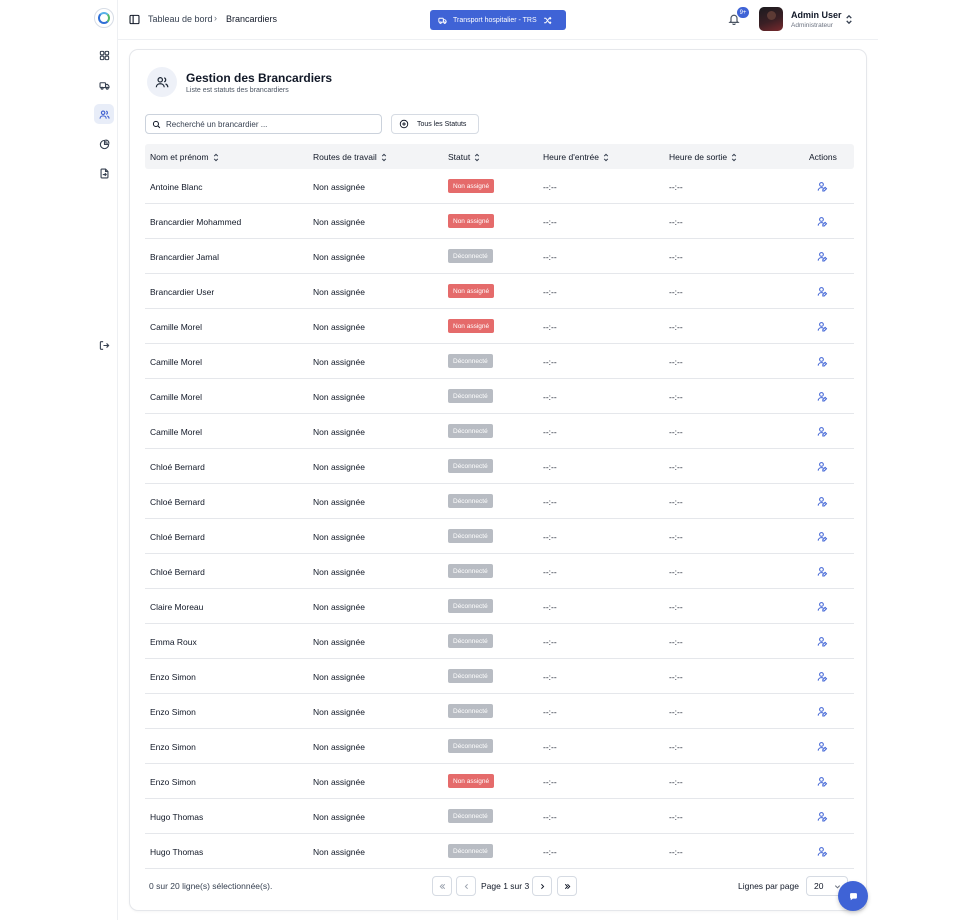 The height and width of the screenshot is (920, 966). I want to click on search-box, so click(263, 124).